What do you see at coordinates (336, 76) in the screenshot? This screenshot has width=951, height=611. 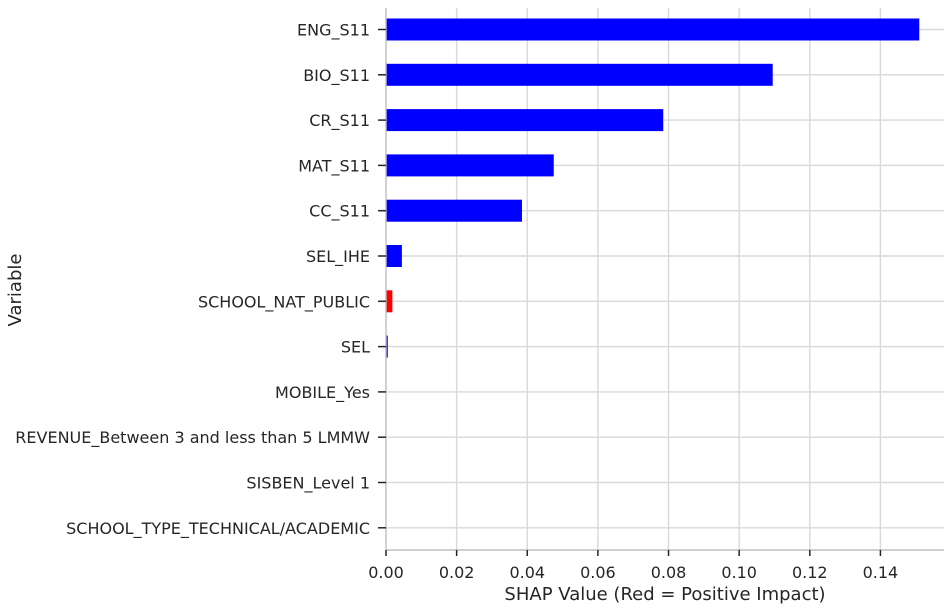 I see `y-tick-label: BIO_S11` at bounding box center [336, 76].